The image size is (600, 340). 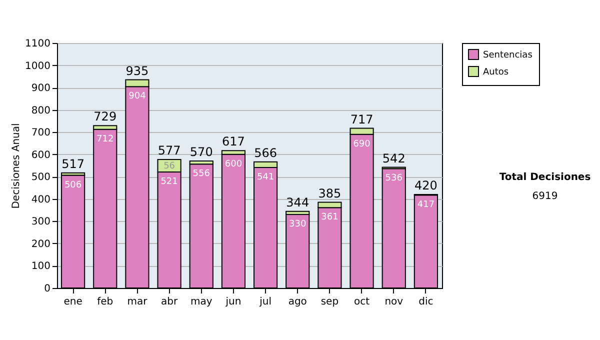 What do you see at coordinates (201, 152) in the screenshot?
I see `total-label: 570` at bounding box center [201, 152].